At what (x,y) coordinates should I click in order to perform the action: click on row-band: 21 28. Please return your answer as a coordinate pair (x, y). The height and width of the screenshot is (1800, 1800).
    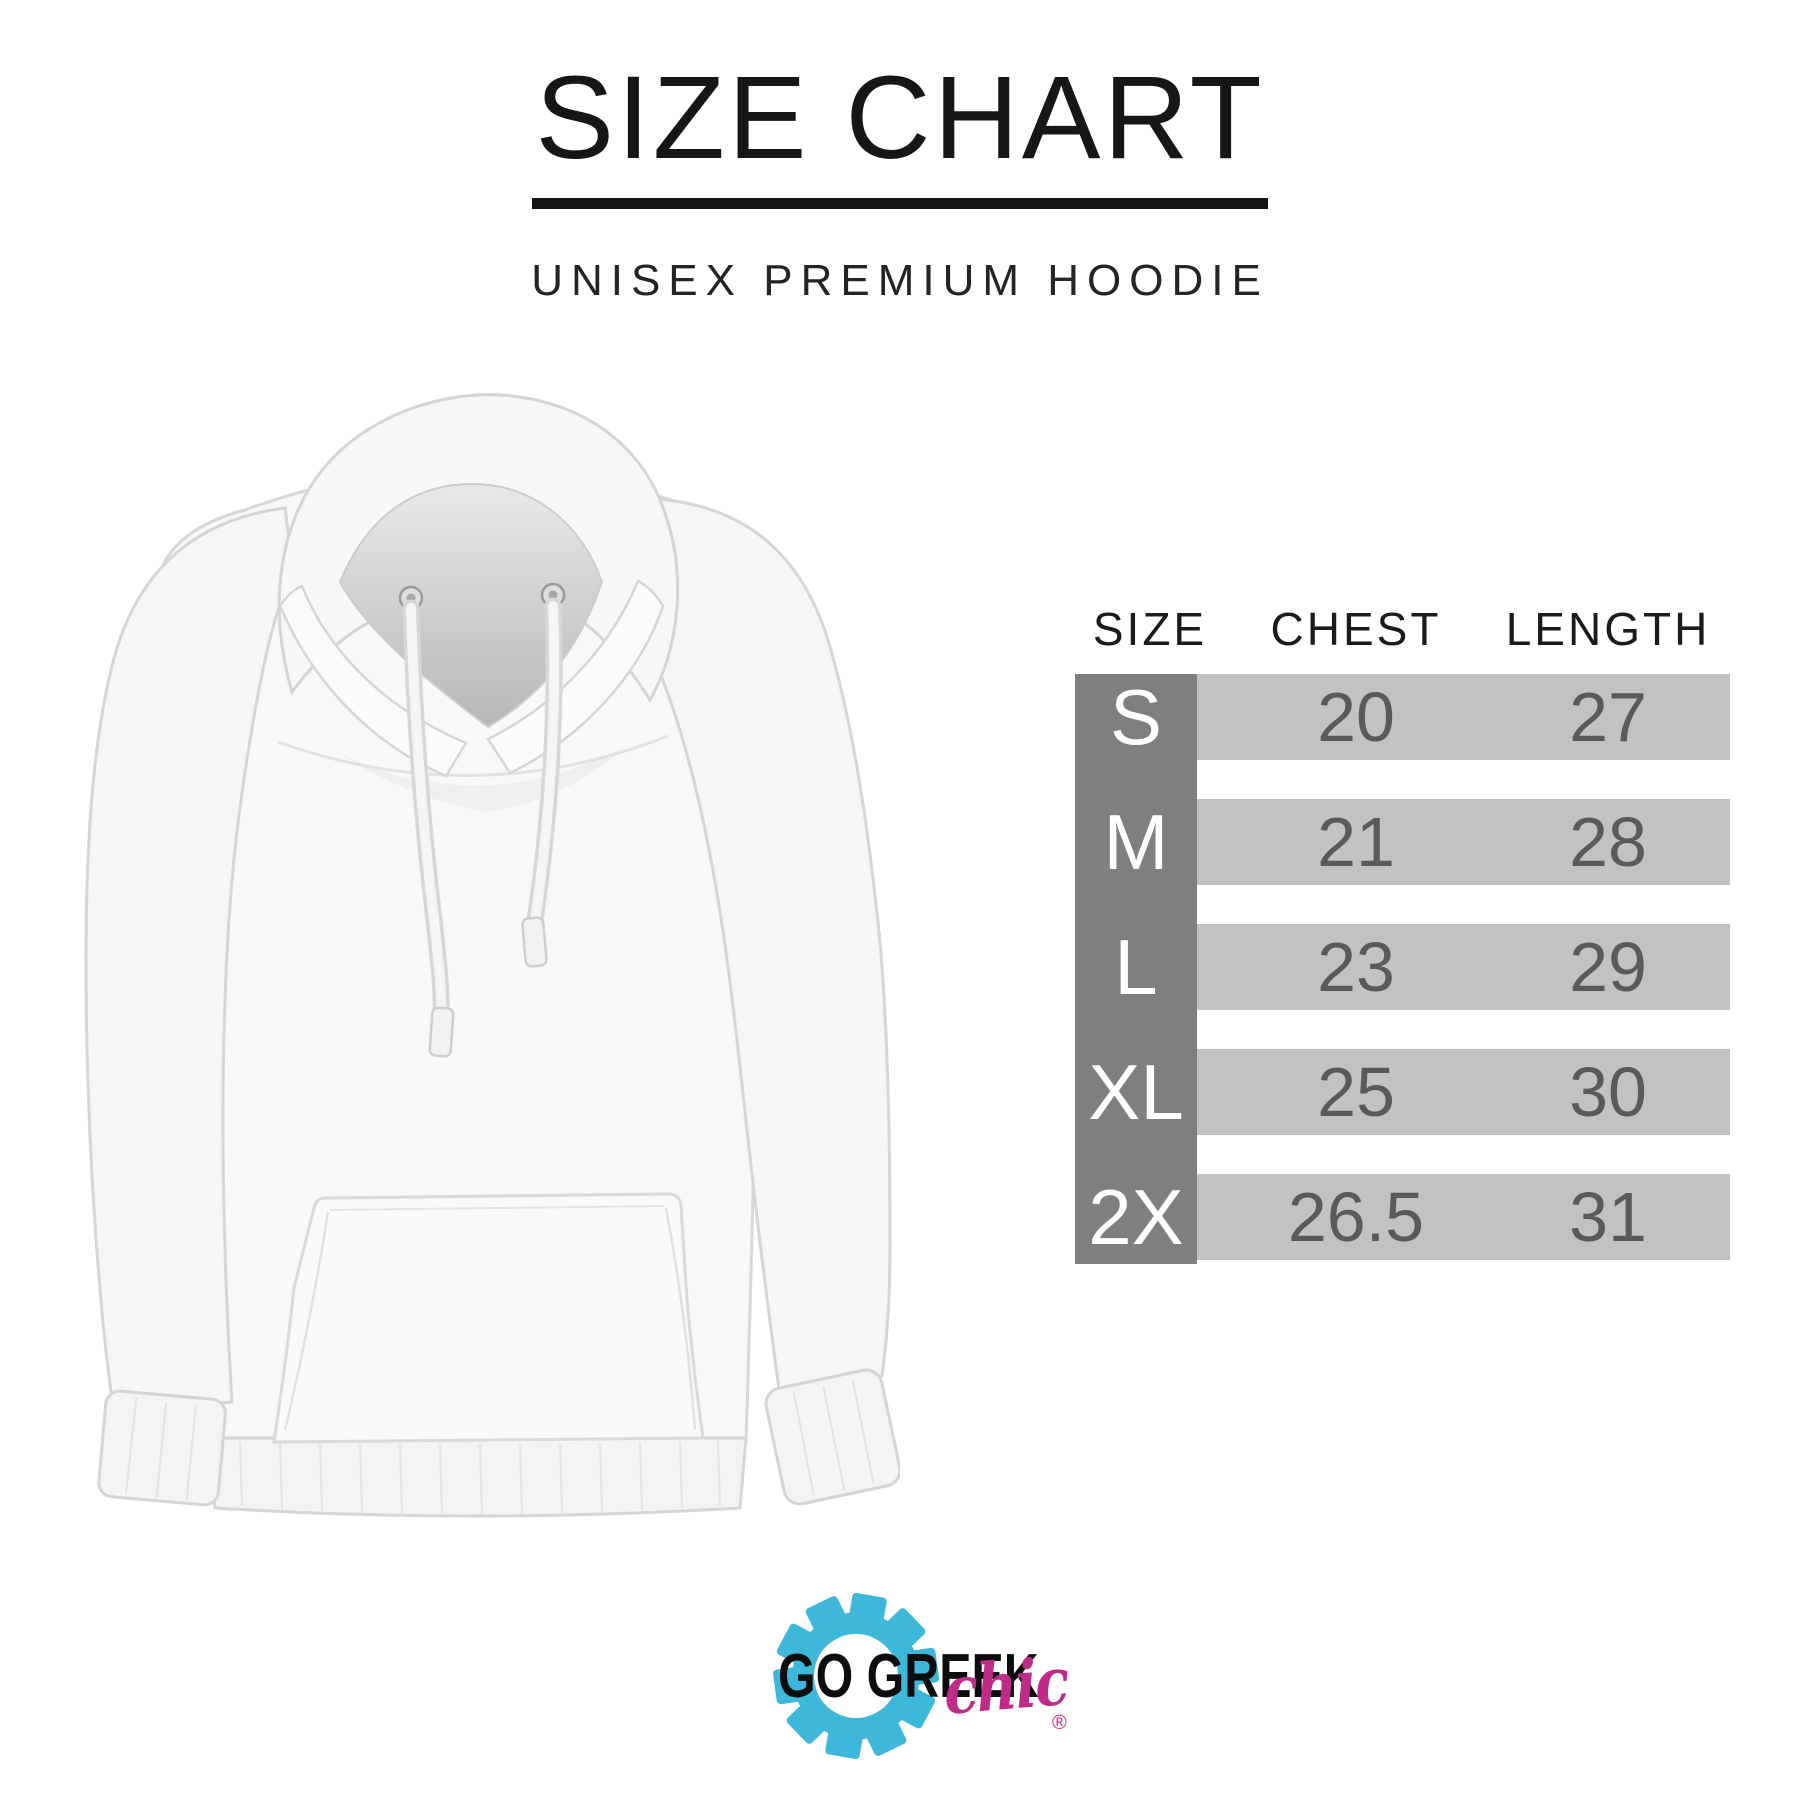
    Looking at the image, I should click on (1463, 842).